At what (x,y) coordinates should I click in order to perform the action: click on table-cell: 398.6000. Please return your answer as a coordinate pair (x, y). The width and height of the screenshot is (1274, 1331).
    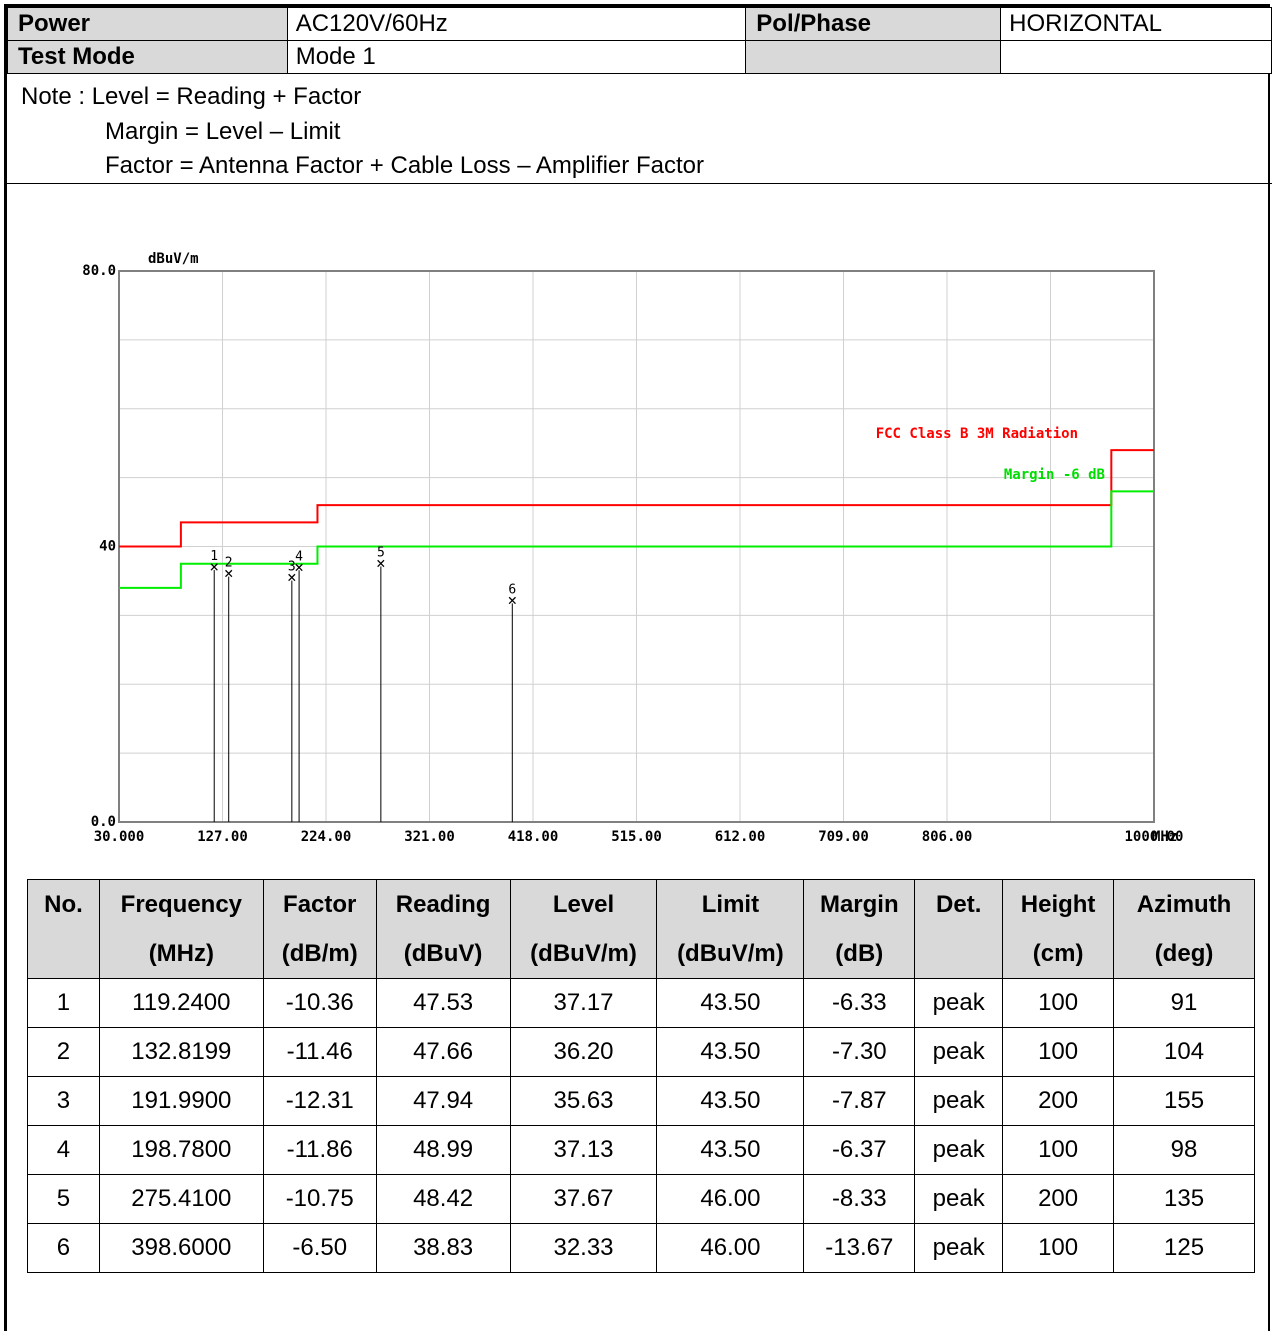
    Looking at the image, I should click on (181, 1248).